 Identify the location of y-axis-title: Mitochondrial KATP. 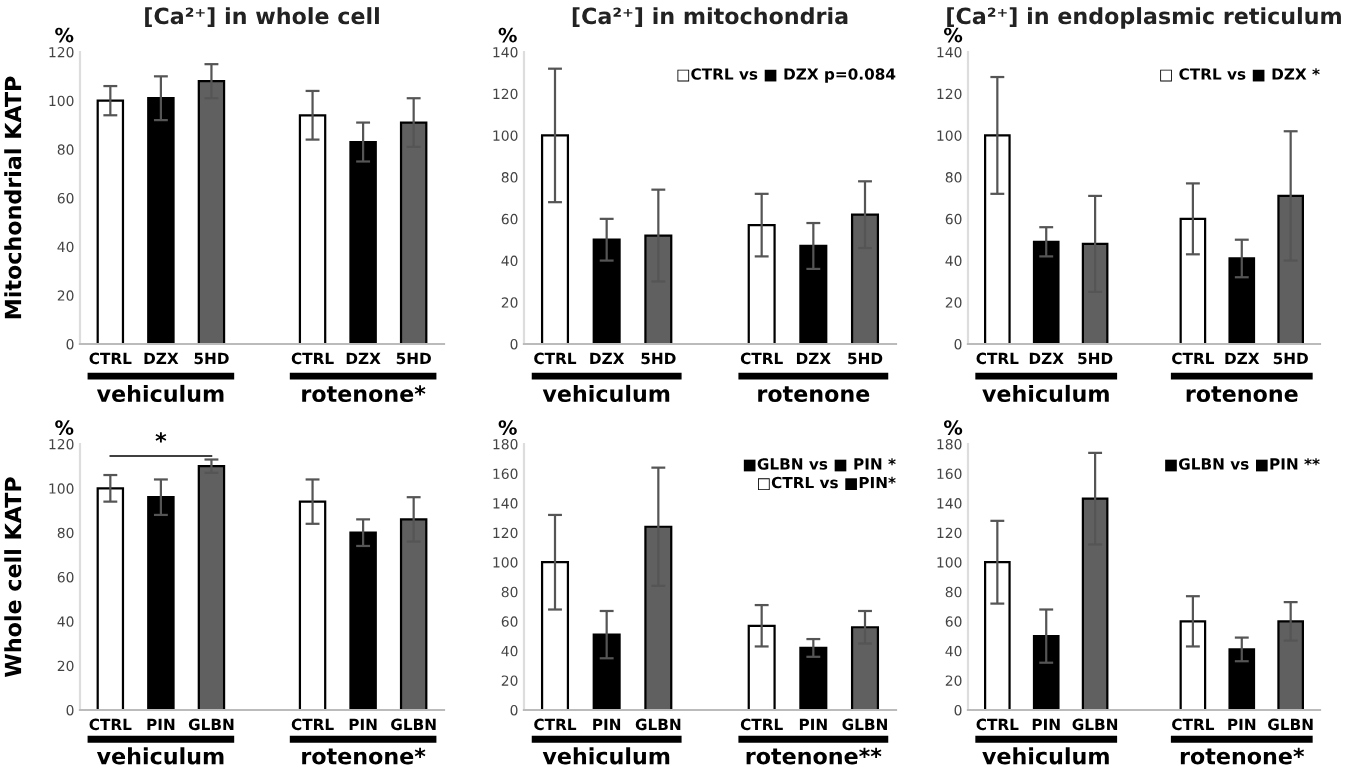
(13, 197).